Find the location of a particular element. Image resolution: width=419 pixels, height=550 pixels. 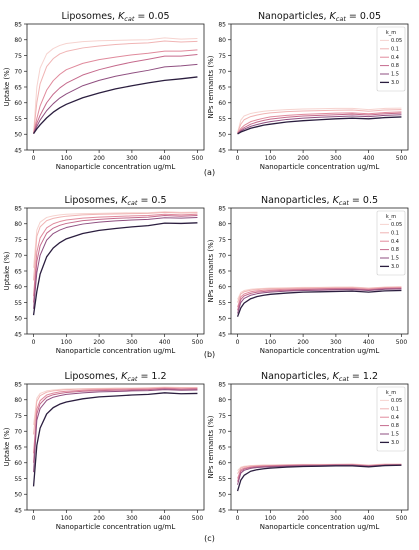

chart-title: Nanoparticles, Kcat = 0.5 is located at coordinates (319, 201).